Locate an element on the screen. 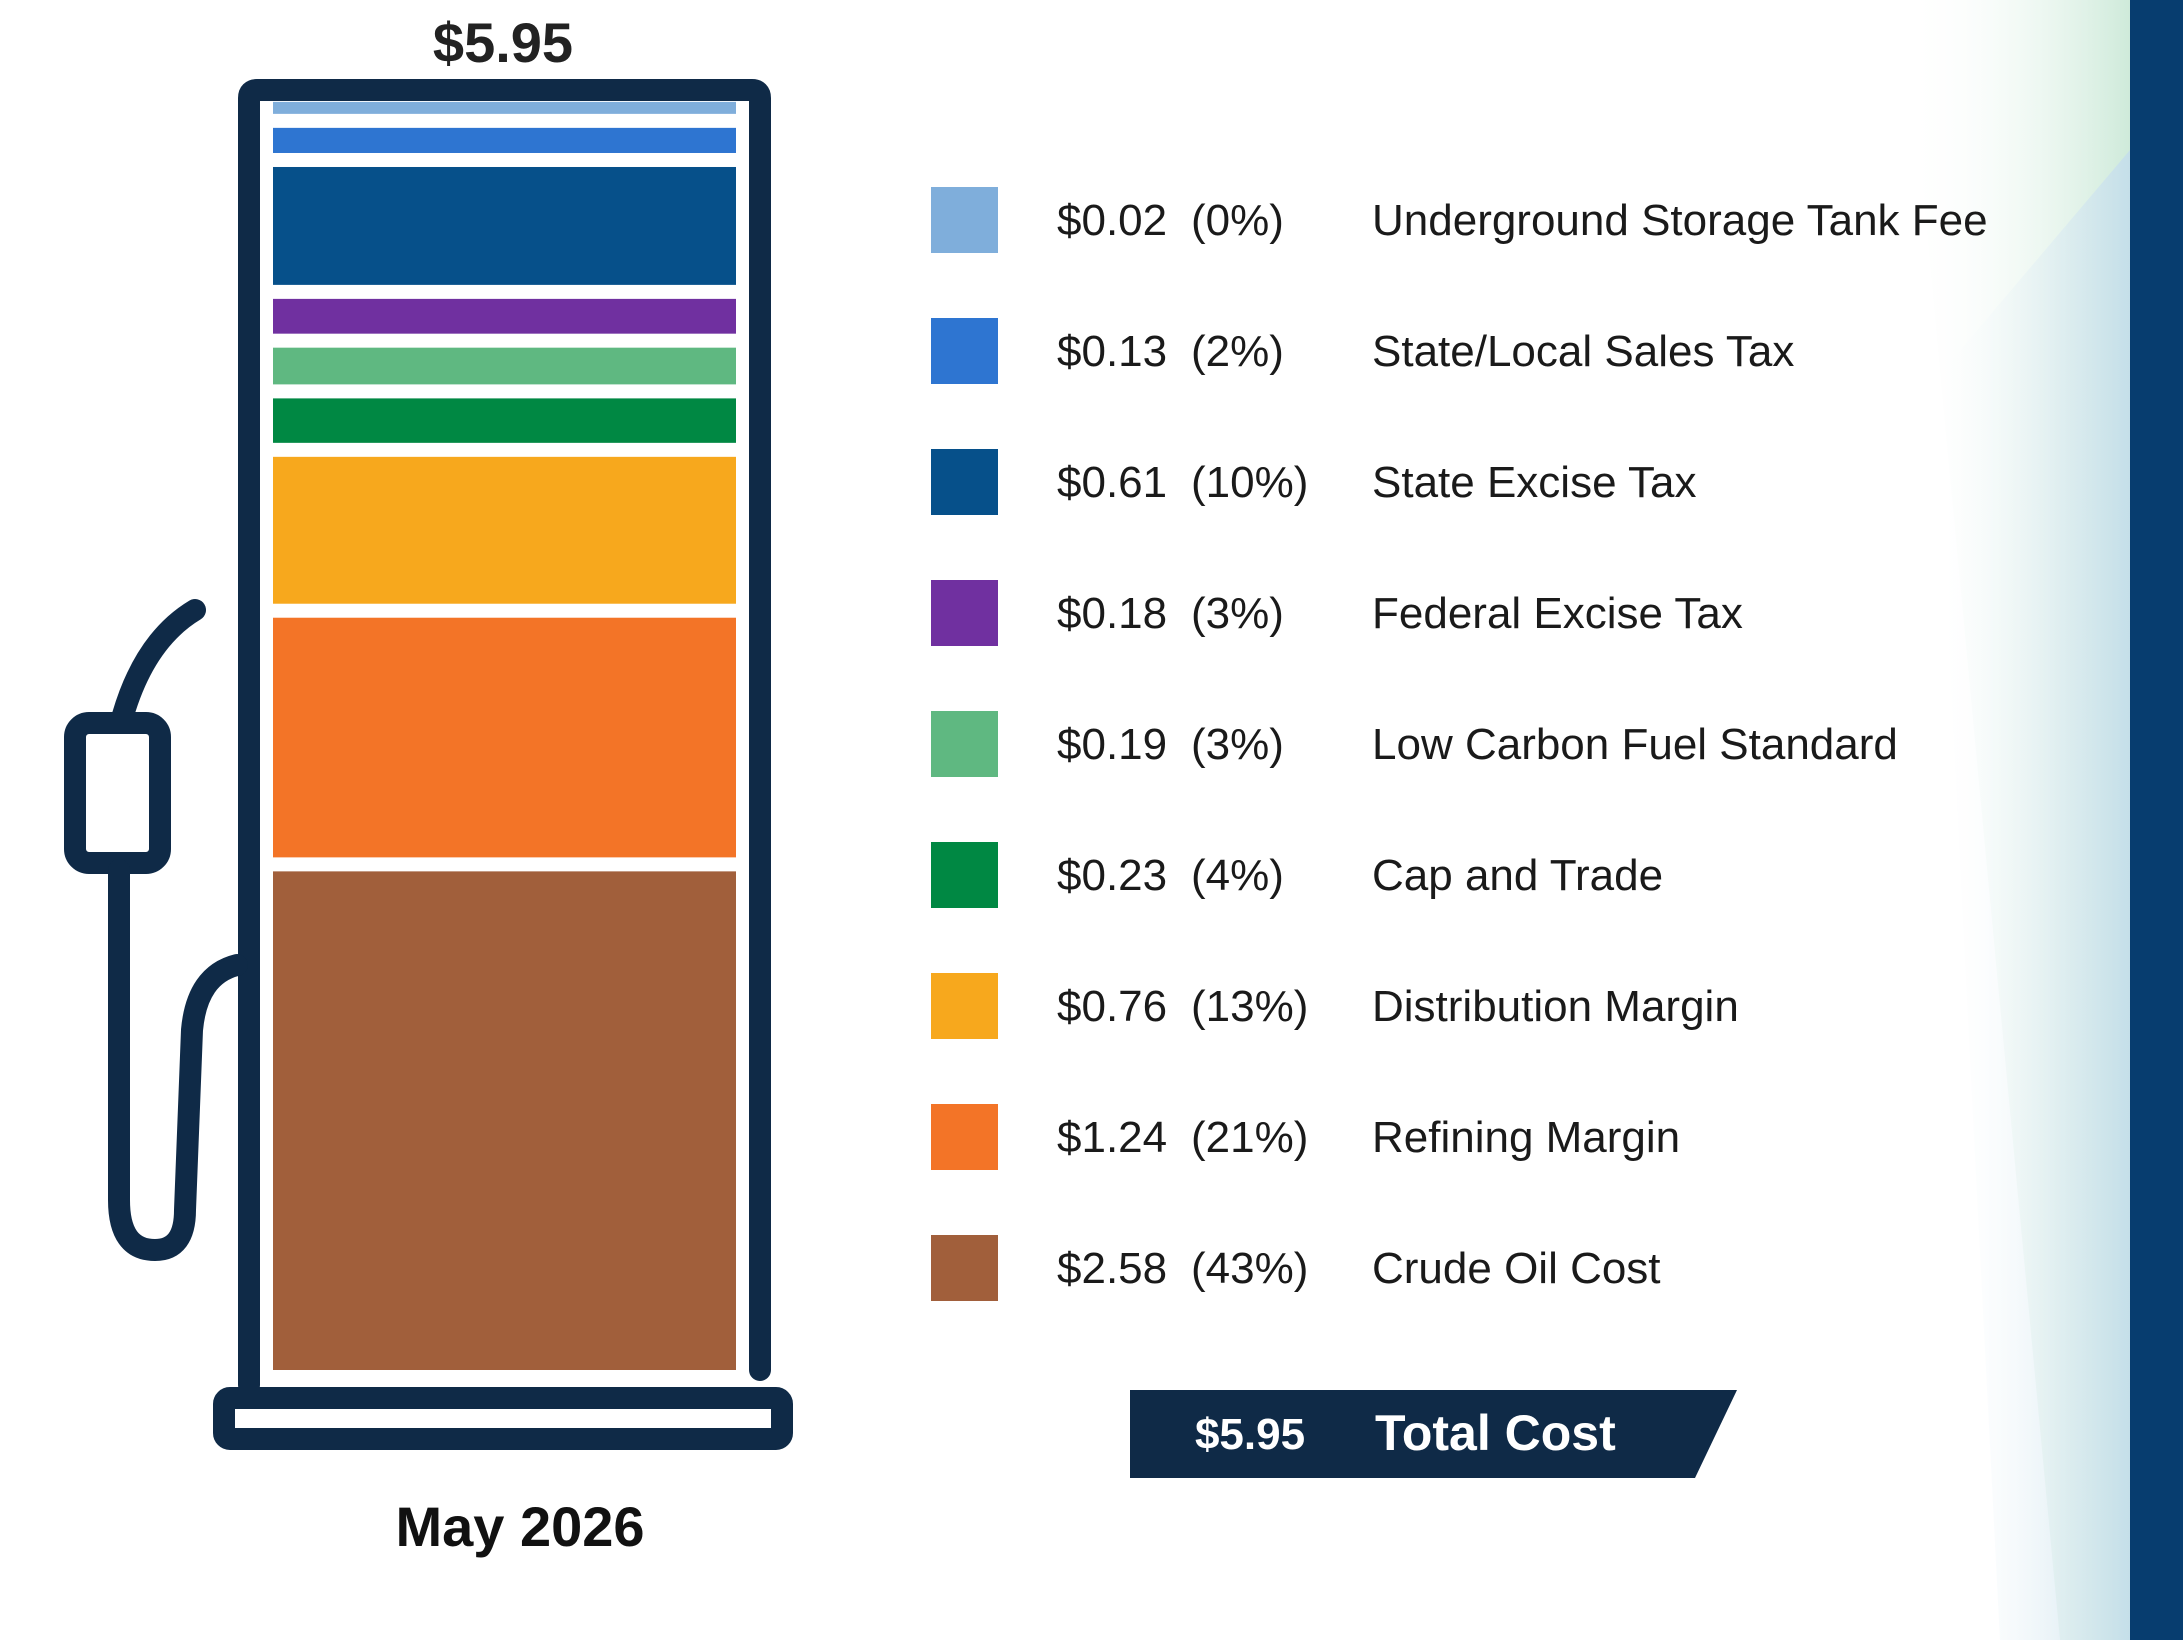 This screenshot has width=2183, height=1640. total-cost-label: Total Cost is located at coordinates (1495, 1433).